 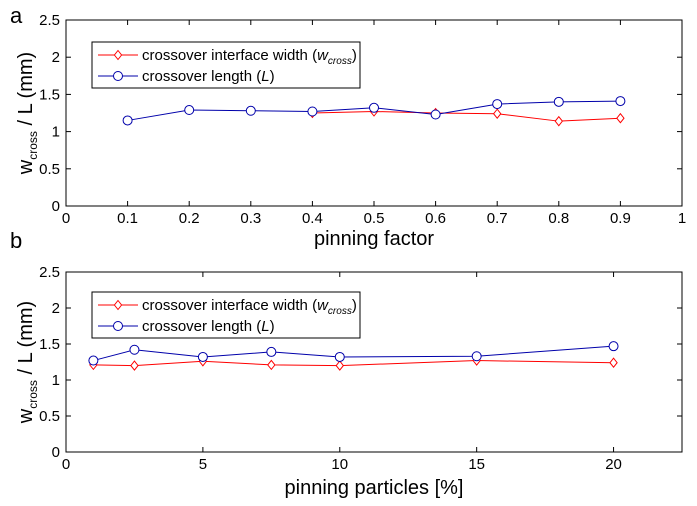 What do you see at coordinates (16, 15) in the screenshot?
I see `panel-label: a` at bounding box center [16, 15].